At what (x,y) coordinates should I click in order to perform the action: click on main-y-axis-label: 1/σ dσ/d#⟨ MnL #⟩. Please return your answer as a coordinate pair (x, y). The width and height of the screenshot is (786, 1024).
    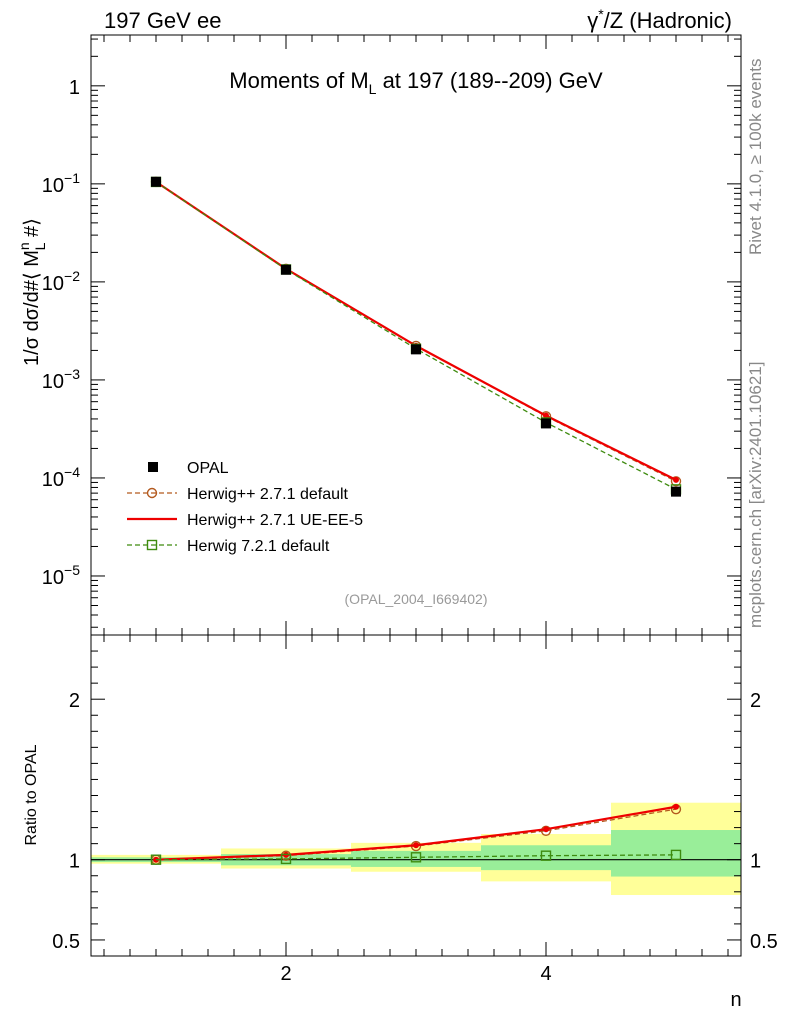
    Looking at the image, I should click on (32, 292).